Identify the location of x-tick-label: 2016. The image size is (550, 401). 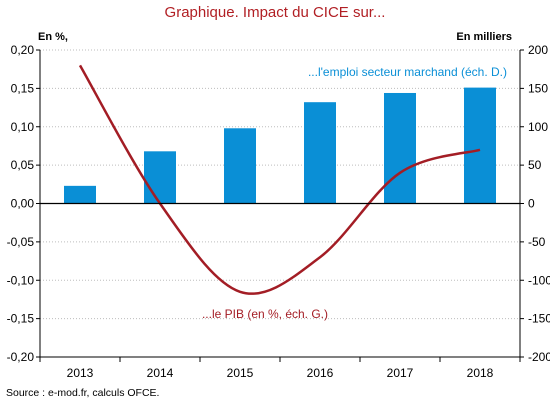
(320, 373).